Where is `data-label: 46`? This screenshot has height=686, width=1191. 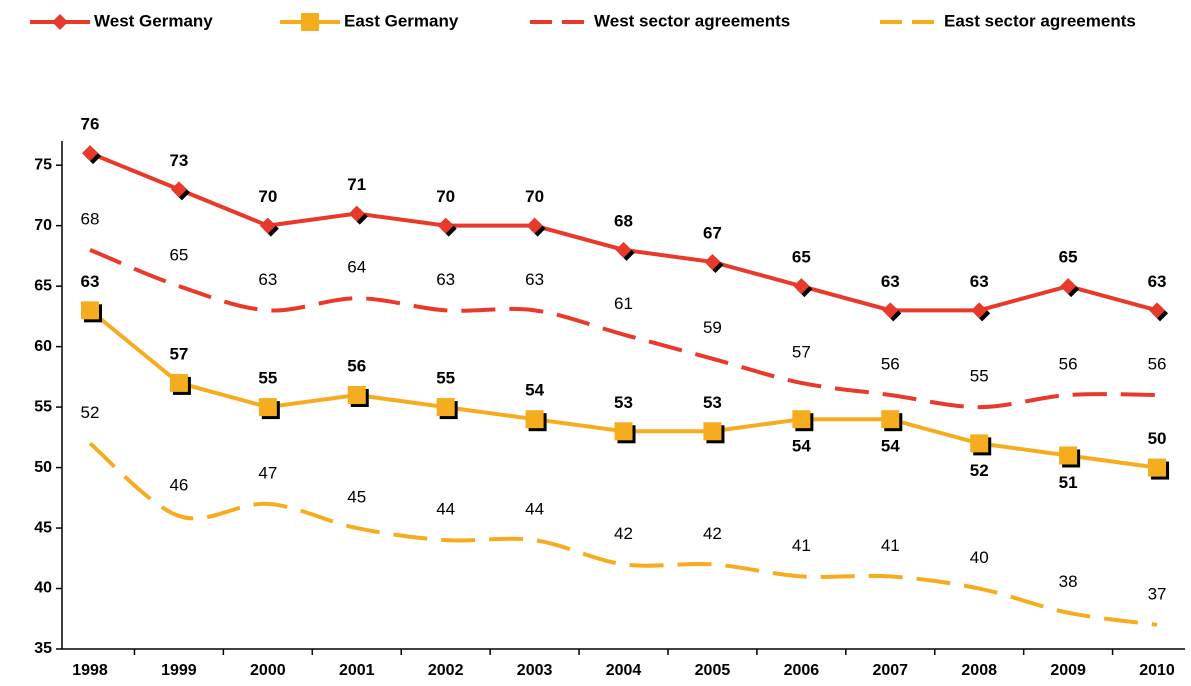 data-label: 46 is located at coordinates (178, 484).